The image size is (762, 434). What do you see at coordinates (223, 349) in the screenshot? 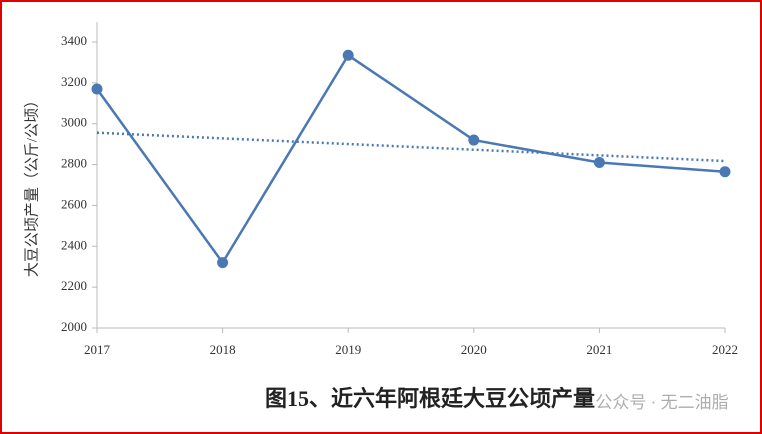
I see `x-tick-label: 2018` at bounding box center [223, 349].